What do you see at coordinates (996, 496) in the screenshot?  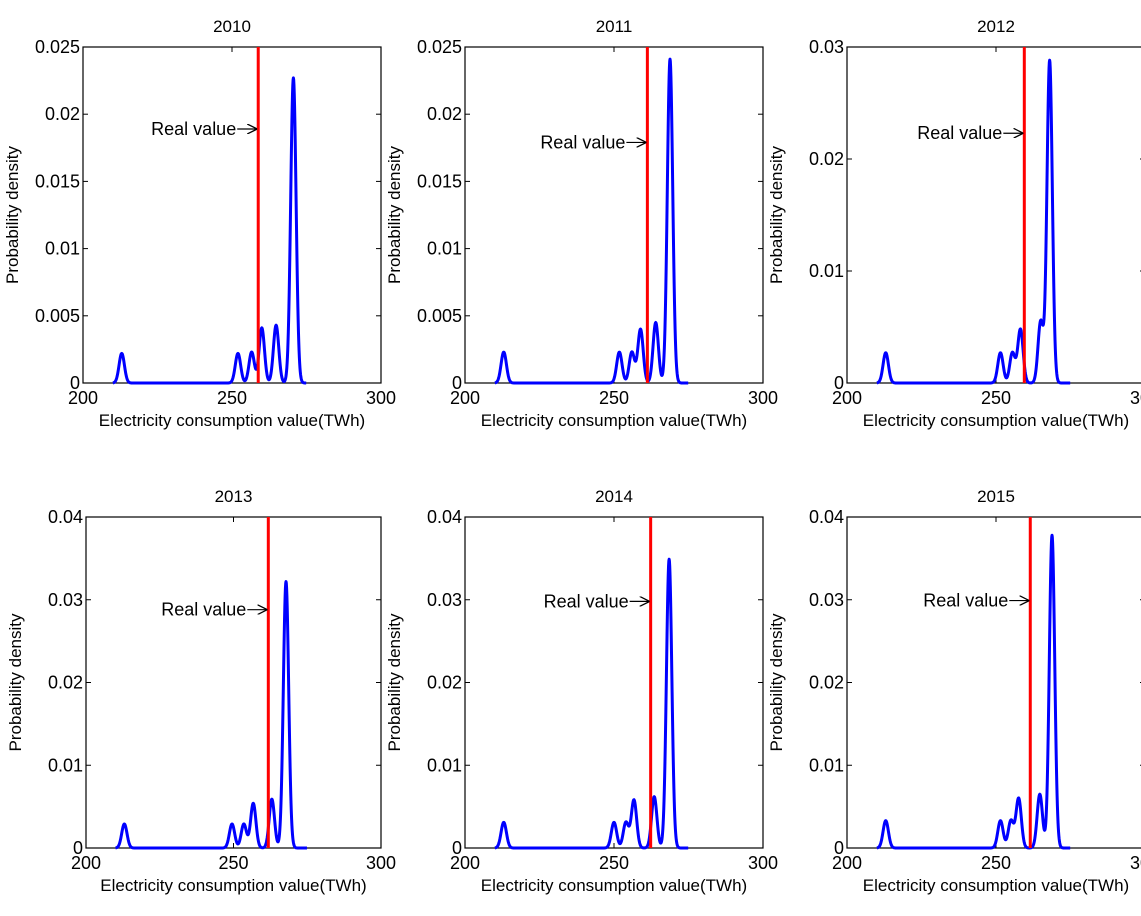 I see `chart-title: 2015` at bounding box center [996, 496].